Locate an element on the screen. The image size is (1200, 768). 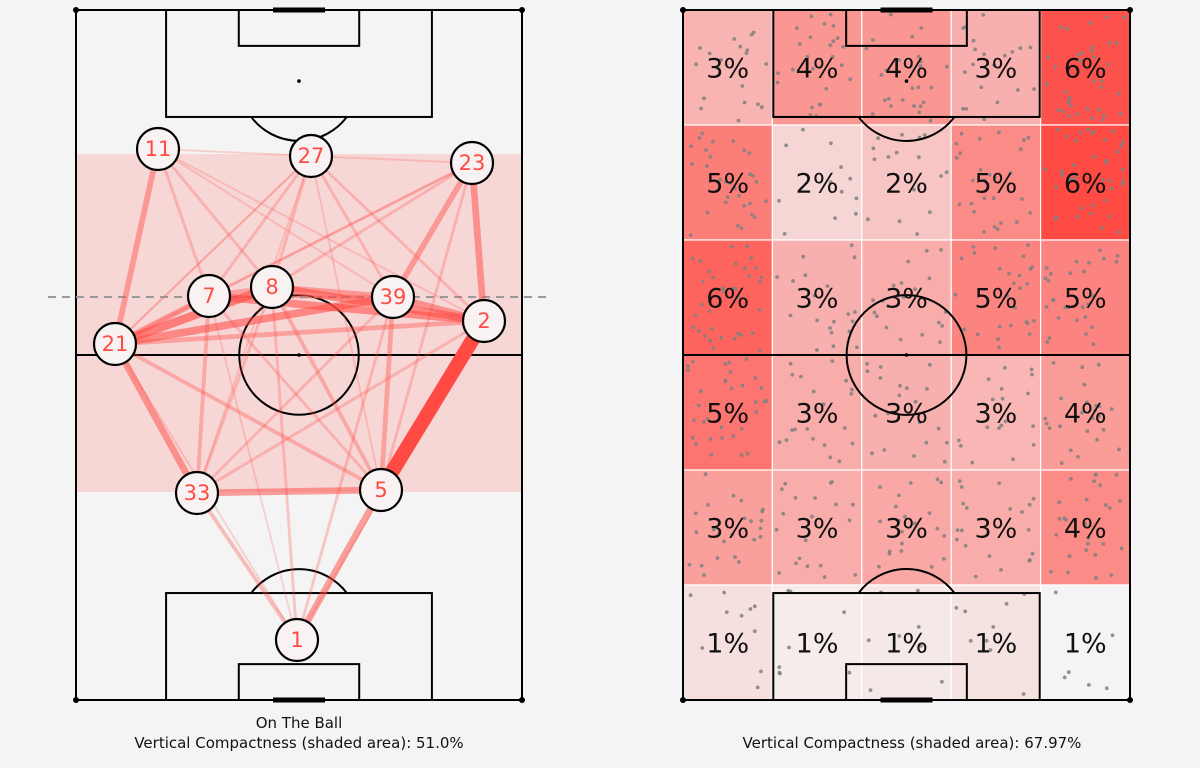
centre-spot is located at coordinates (906, 355).